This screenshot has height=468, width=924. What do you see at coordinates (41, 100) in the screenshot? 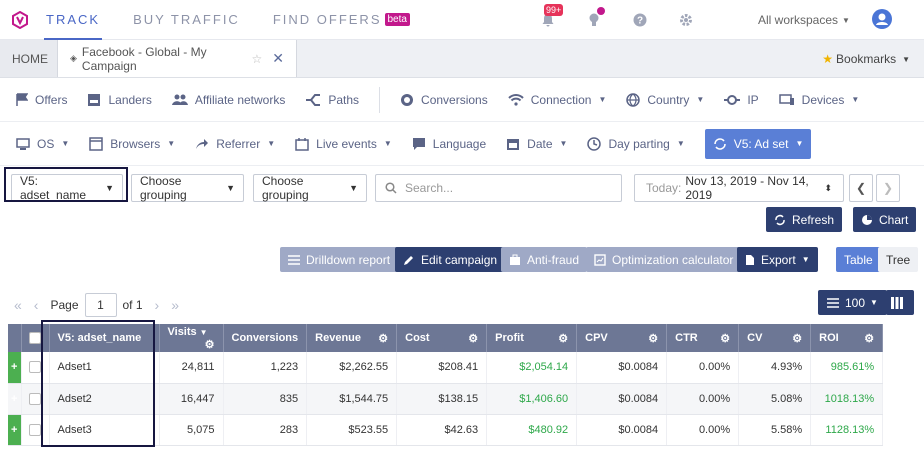
I see `report-offers: Offers` at bounding box center [41, 100].